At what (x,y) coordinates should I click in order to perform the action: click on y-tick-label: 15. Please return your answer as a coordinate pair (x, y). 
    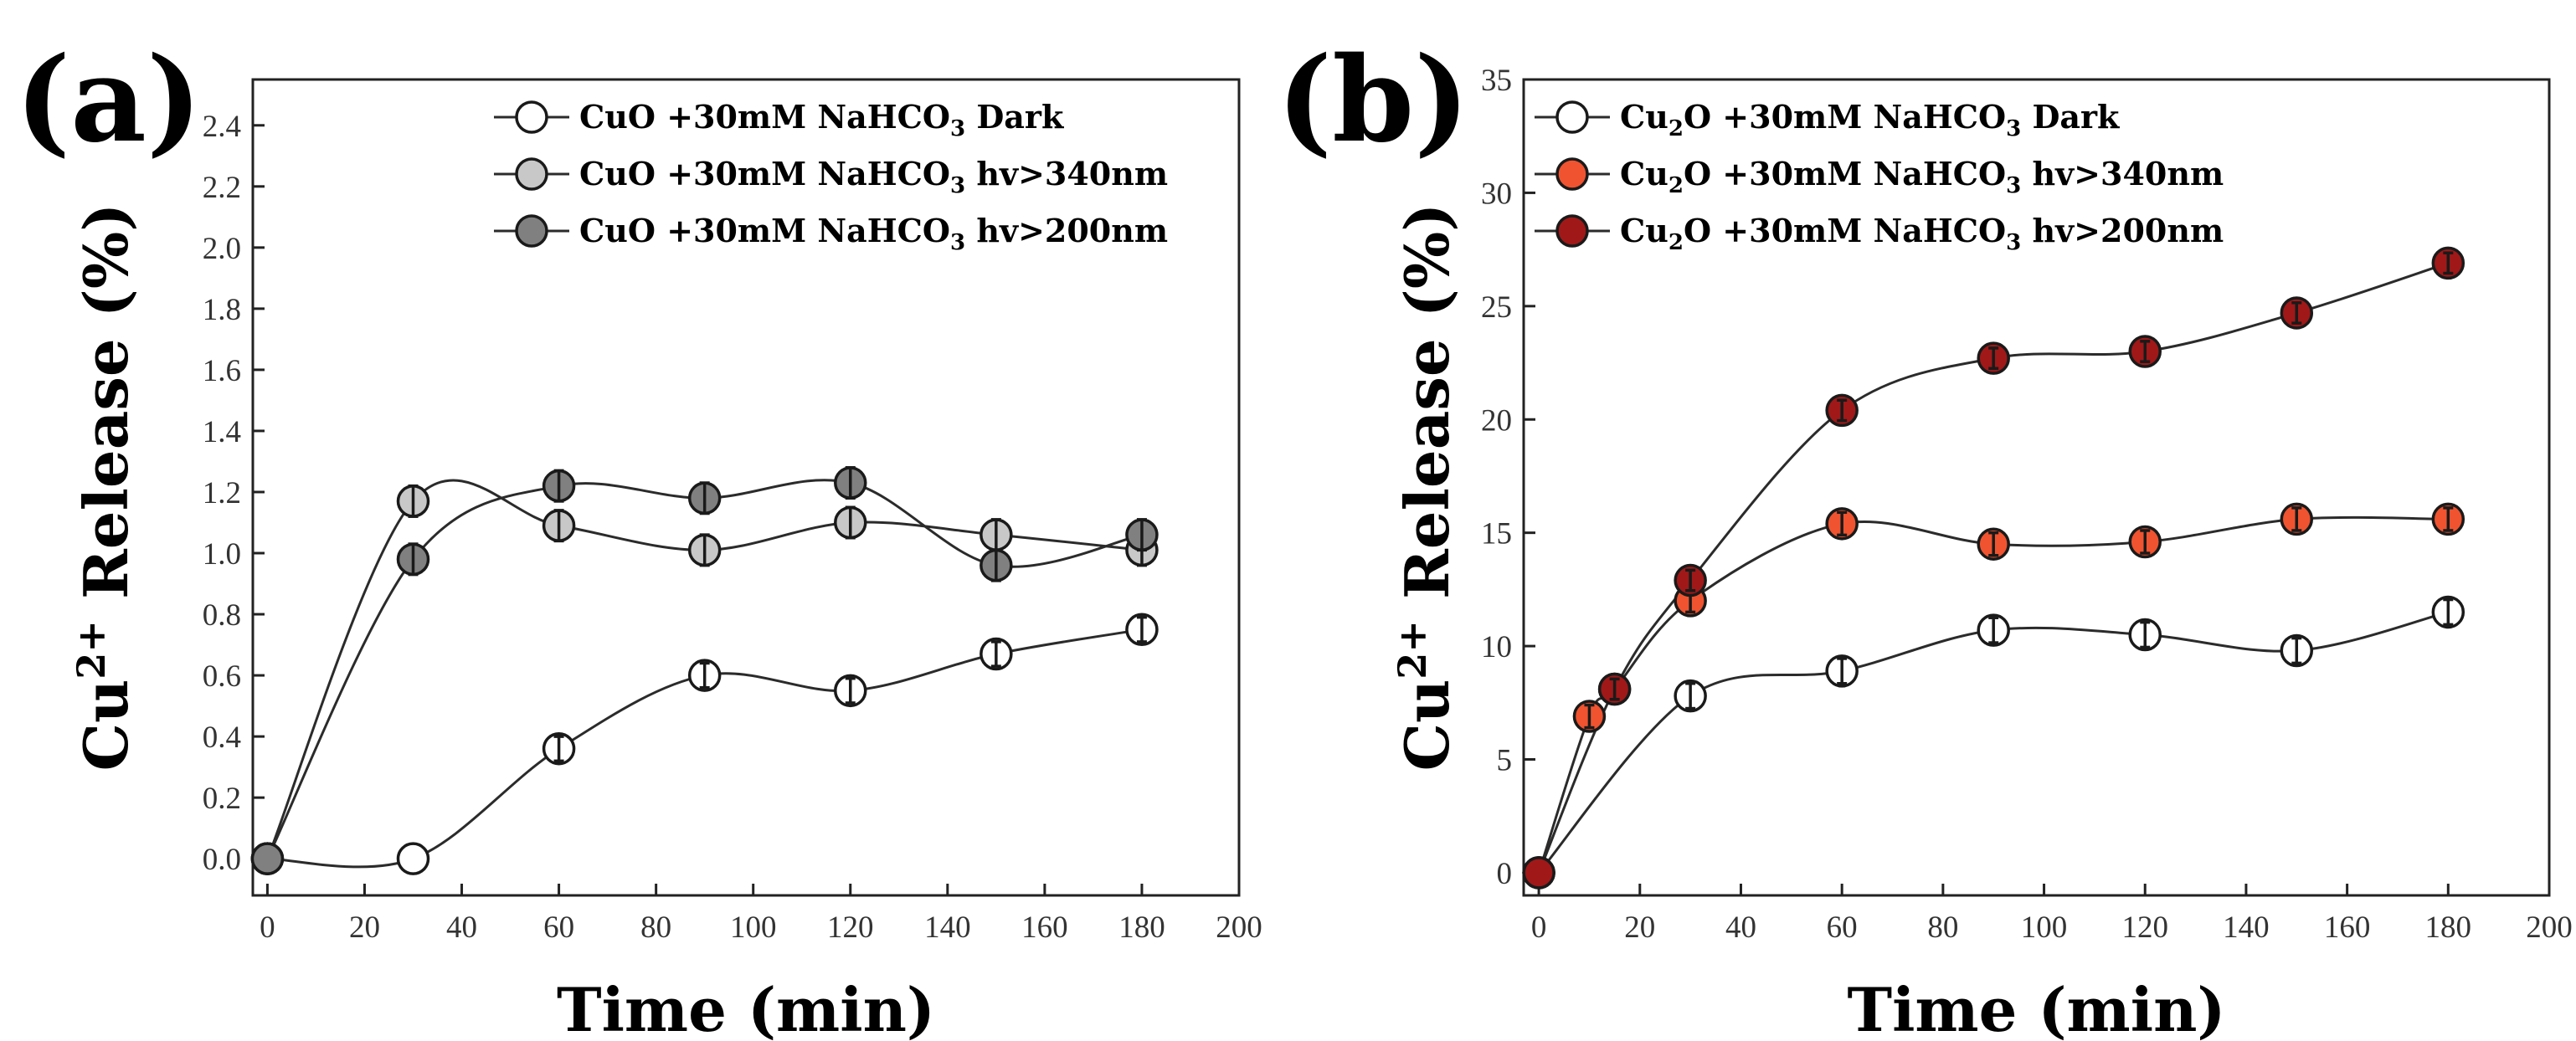
    Looking at the image, I should click on (1497, 534).